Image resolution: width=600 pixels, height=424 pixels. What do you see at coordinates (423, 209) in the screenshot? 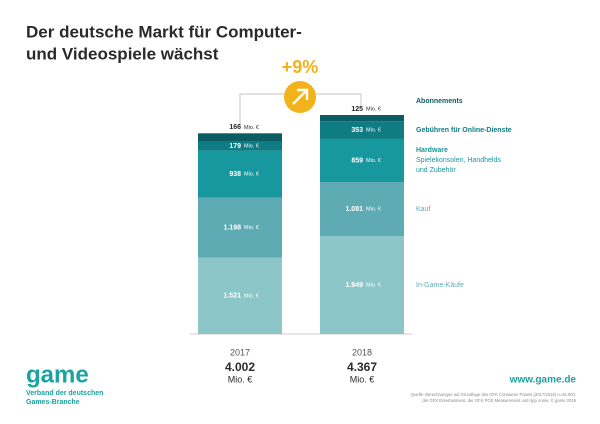
I see `legend-label: Kauf` at bounding box center [423, 209].